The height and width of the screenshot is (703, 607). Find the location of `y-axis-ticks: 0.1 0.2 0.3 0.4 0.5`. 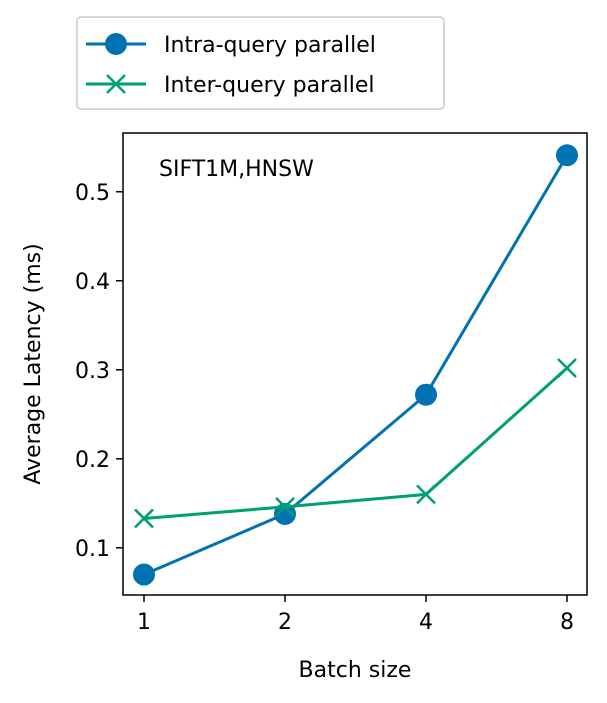

y-axis-ticks: 0.1 0.2 0.3 0.4 0.5 is located at coordinates (99, 371).